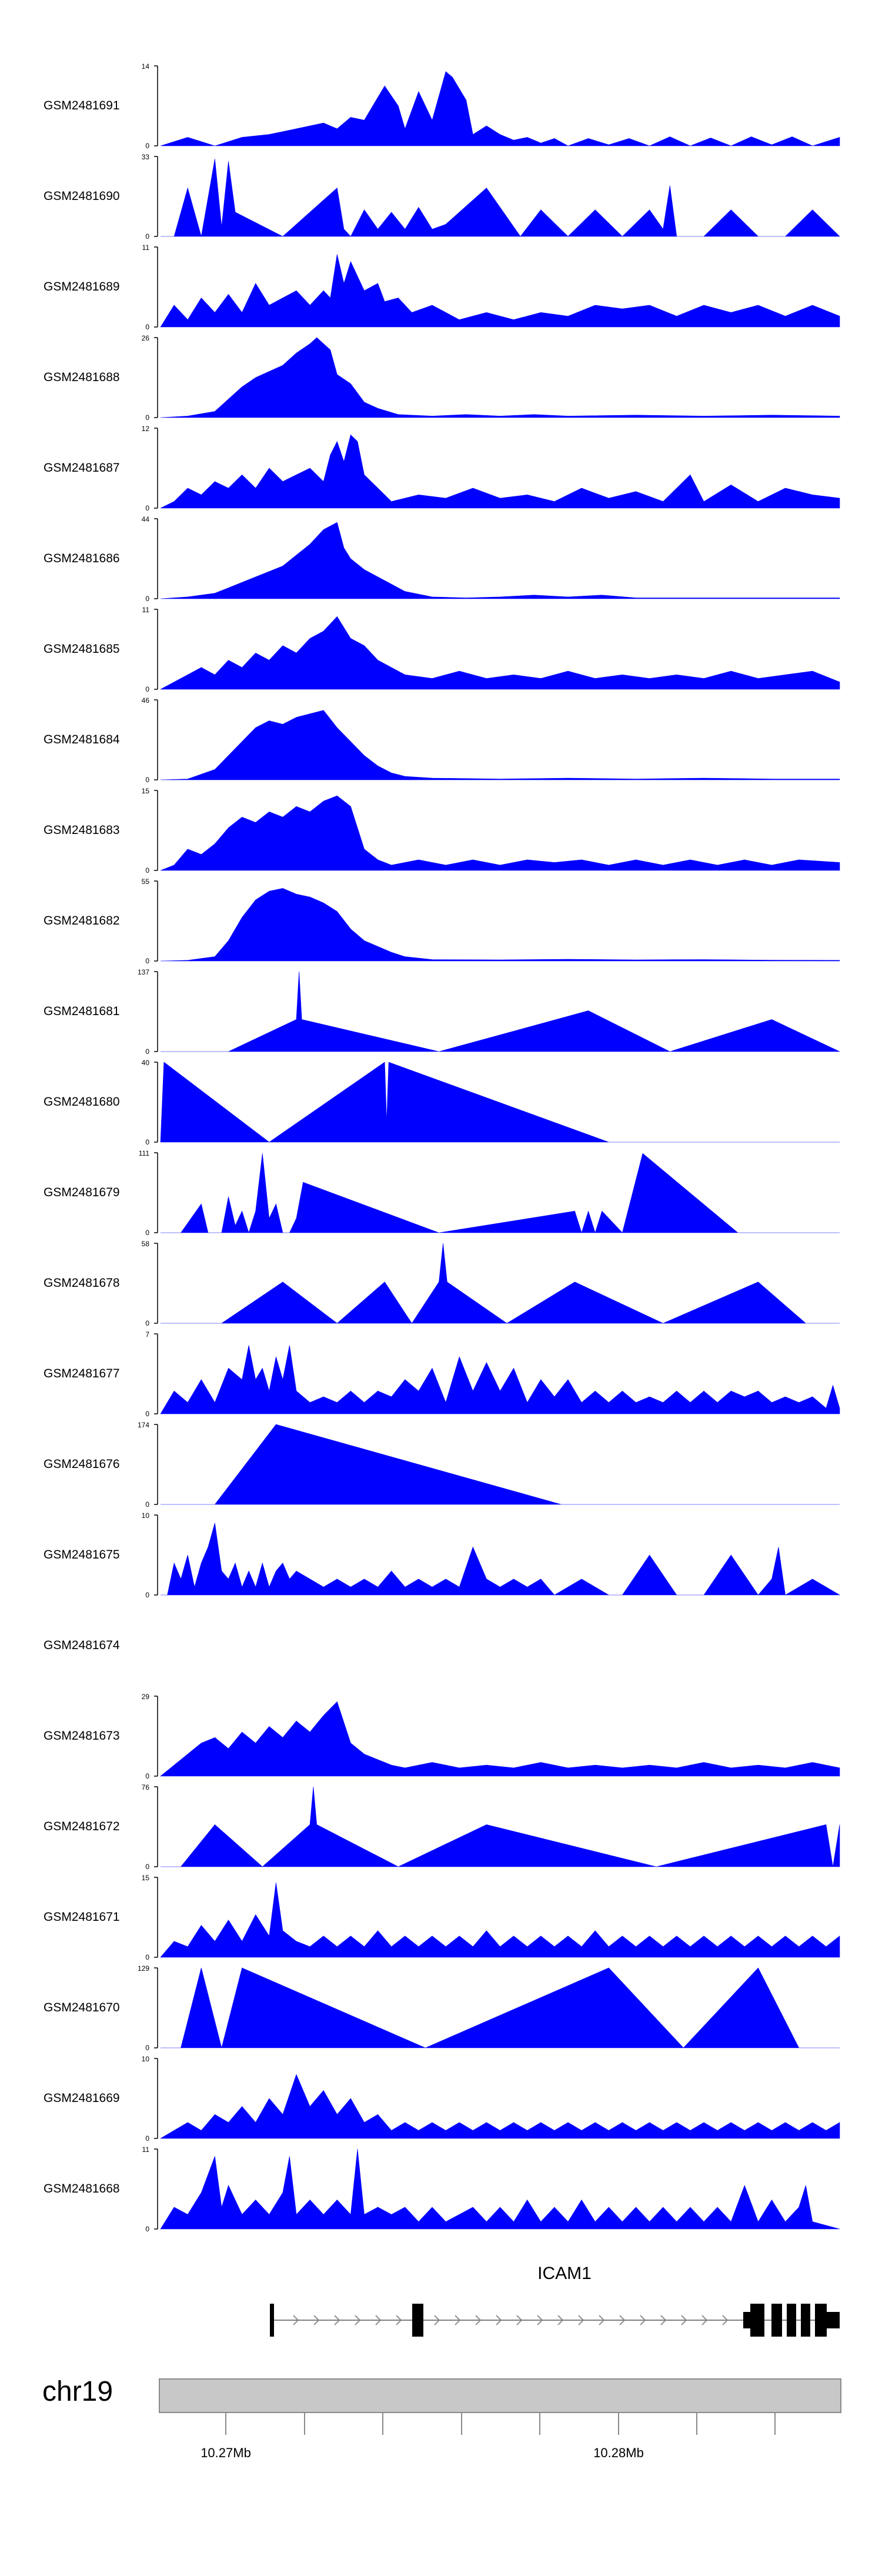  What do you see at coordinates (82, 558) in the screenshot?
I see `track-label: GSM2481686` at bounding box center [82, 558].